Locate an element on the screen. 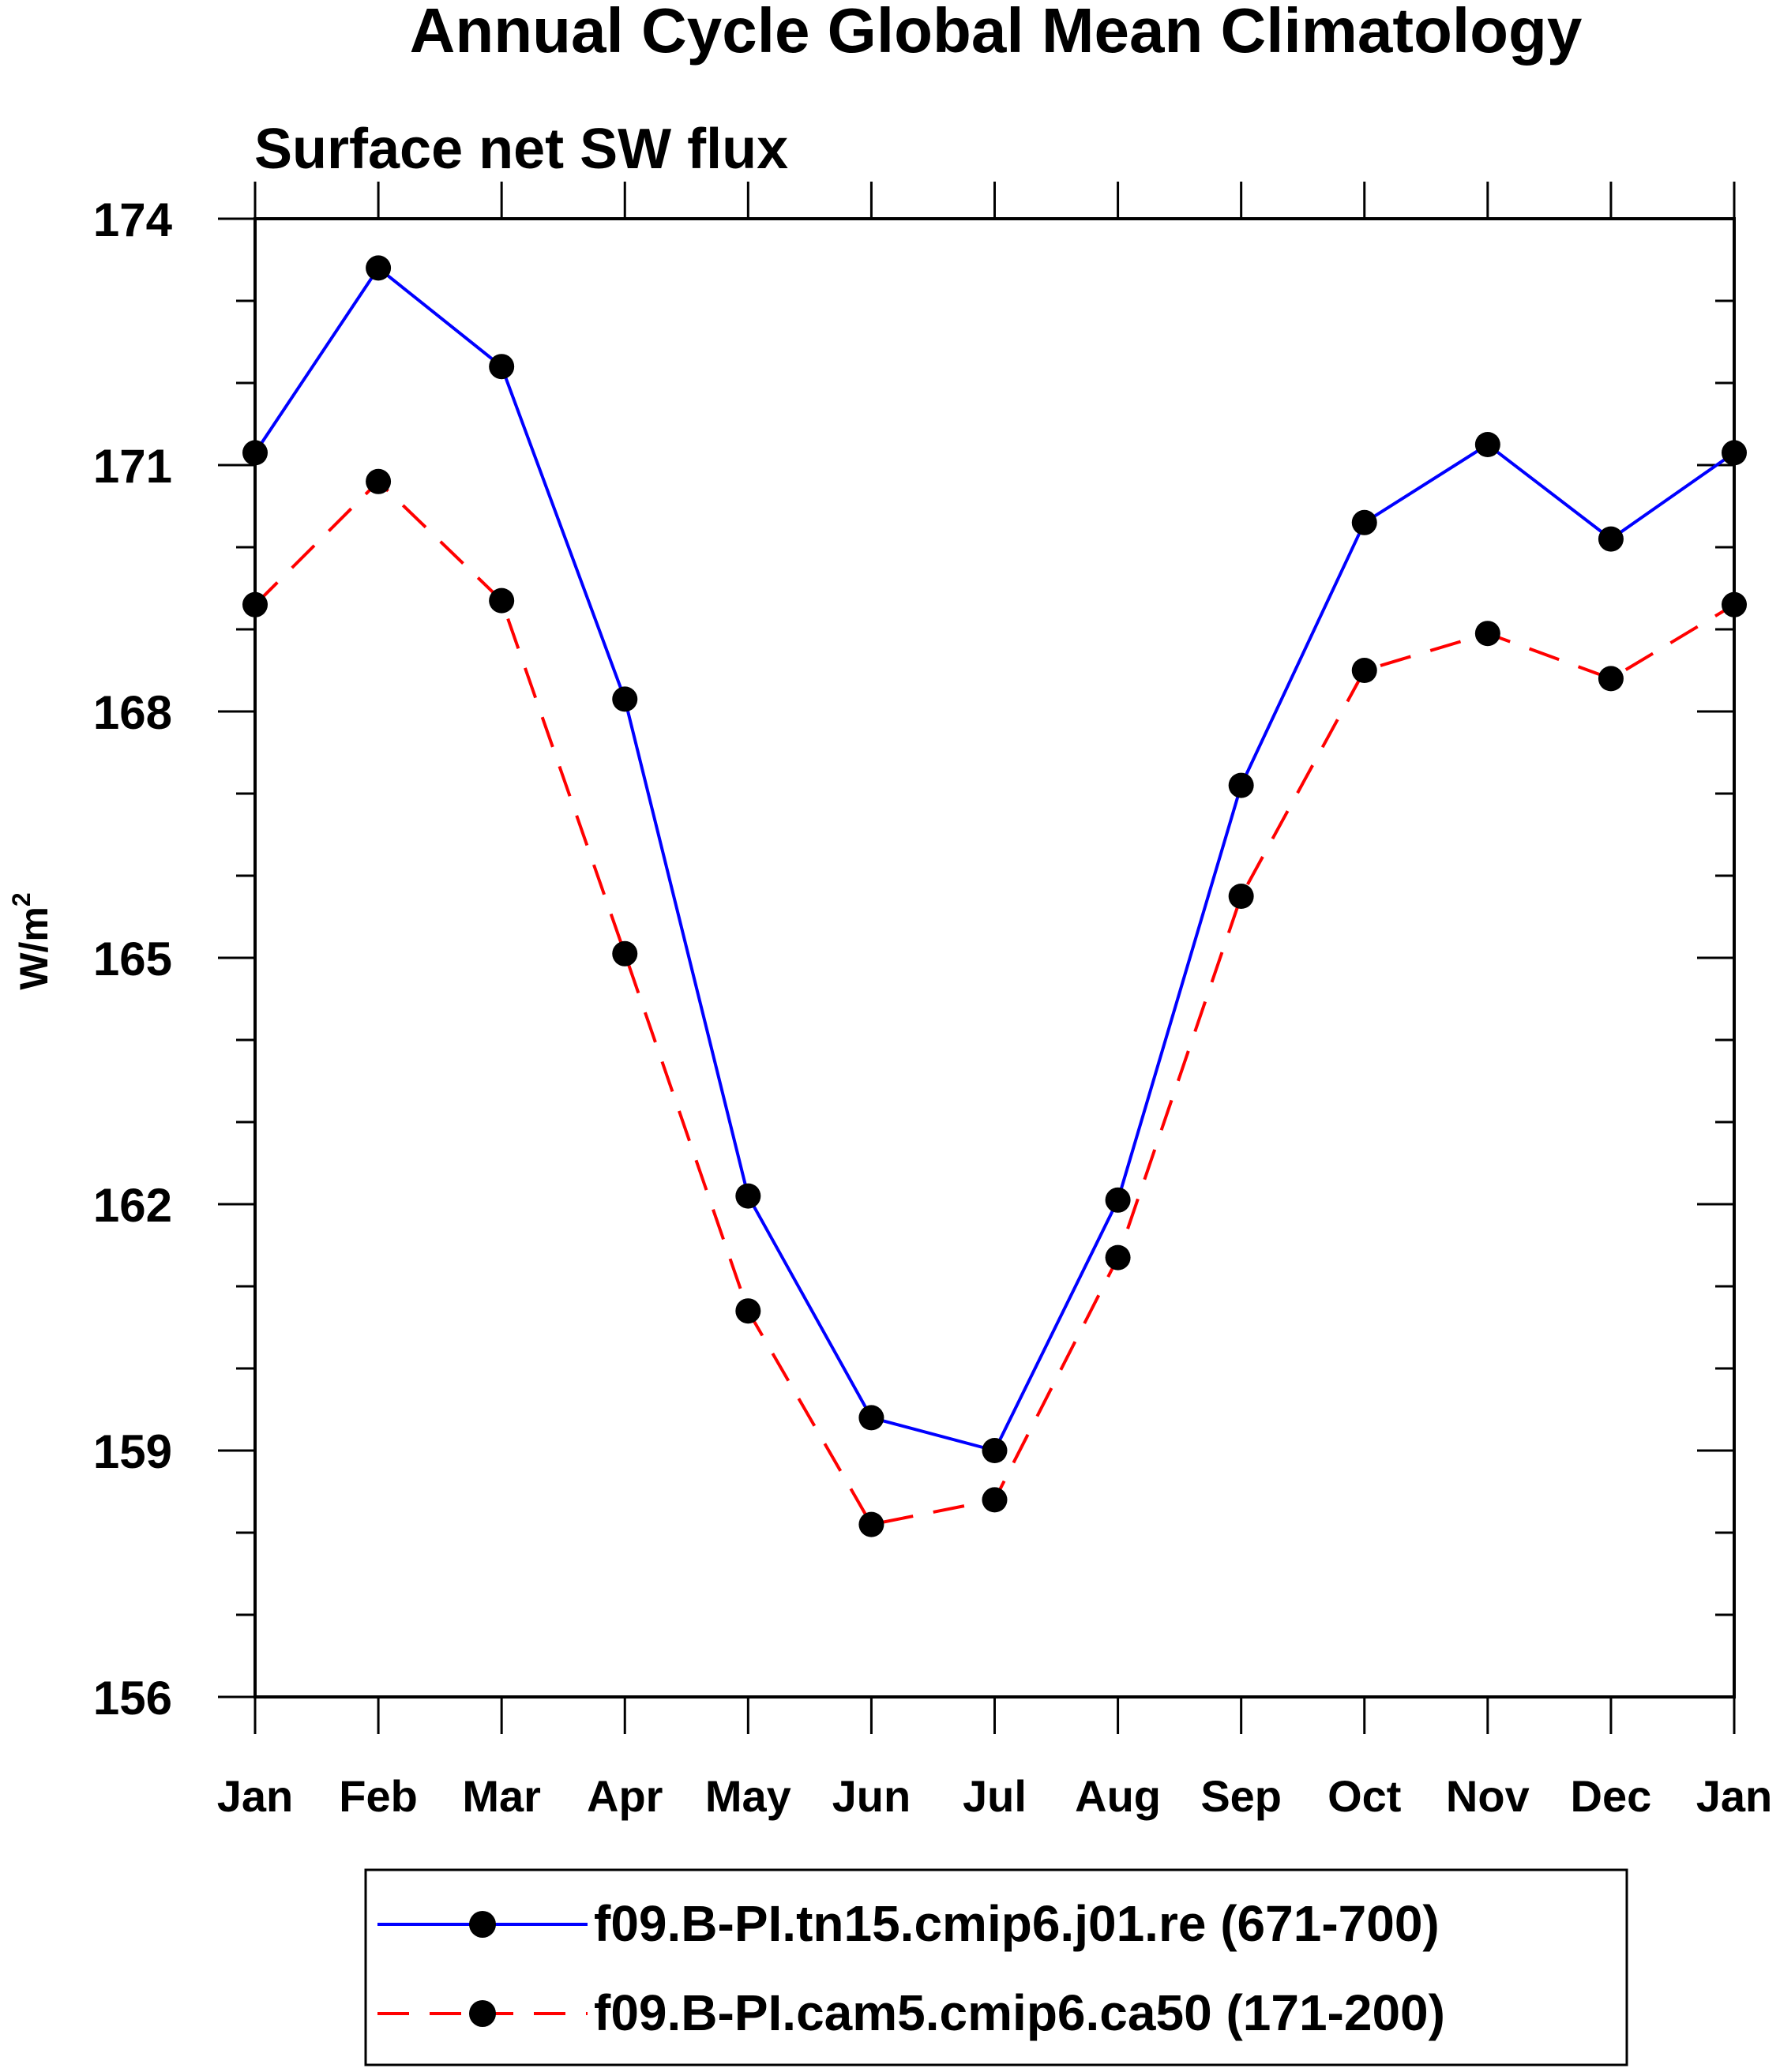  legend-box is located at coordinates (996, 1967).